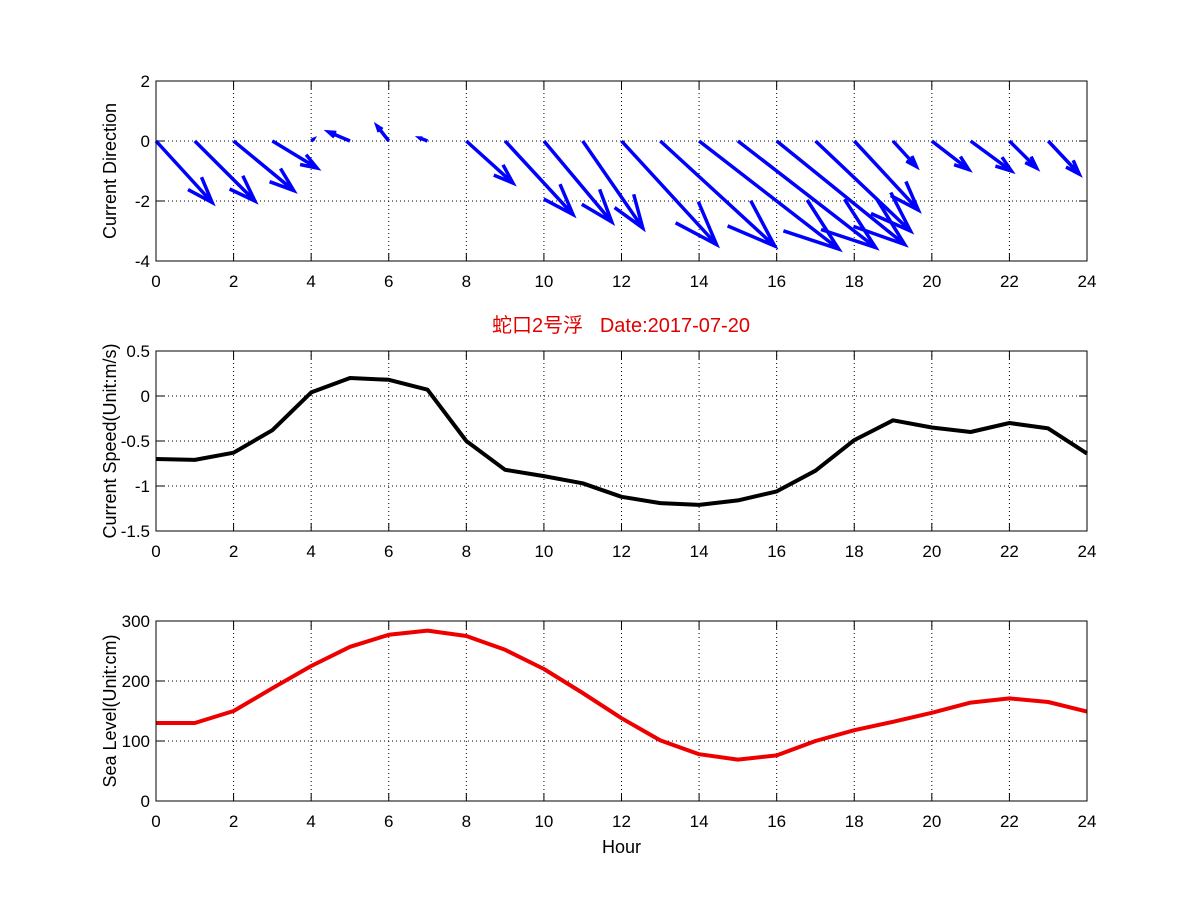 This screenshot has height=901, width=1201. I want to click on speed-series-line, so click(622, 441).